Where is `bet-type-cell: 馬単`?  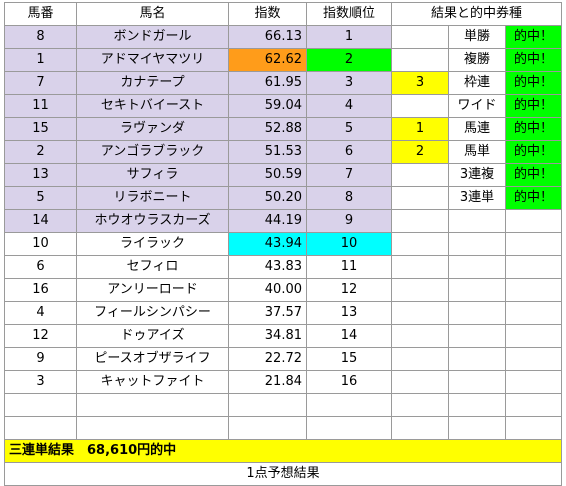
bet-type-cell: 馬単 is located at coordinates (477, 152).